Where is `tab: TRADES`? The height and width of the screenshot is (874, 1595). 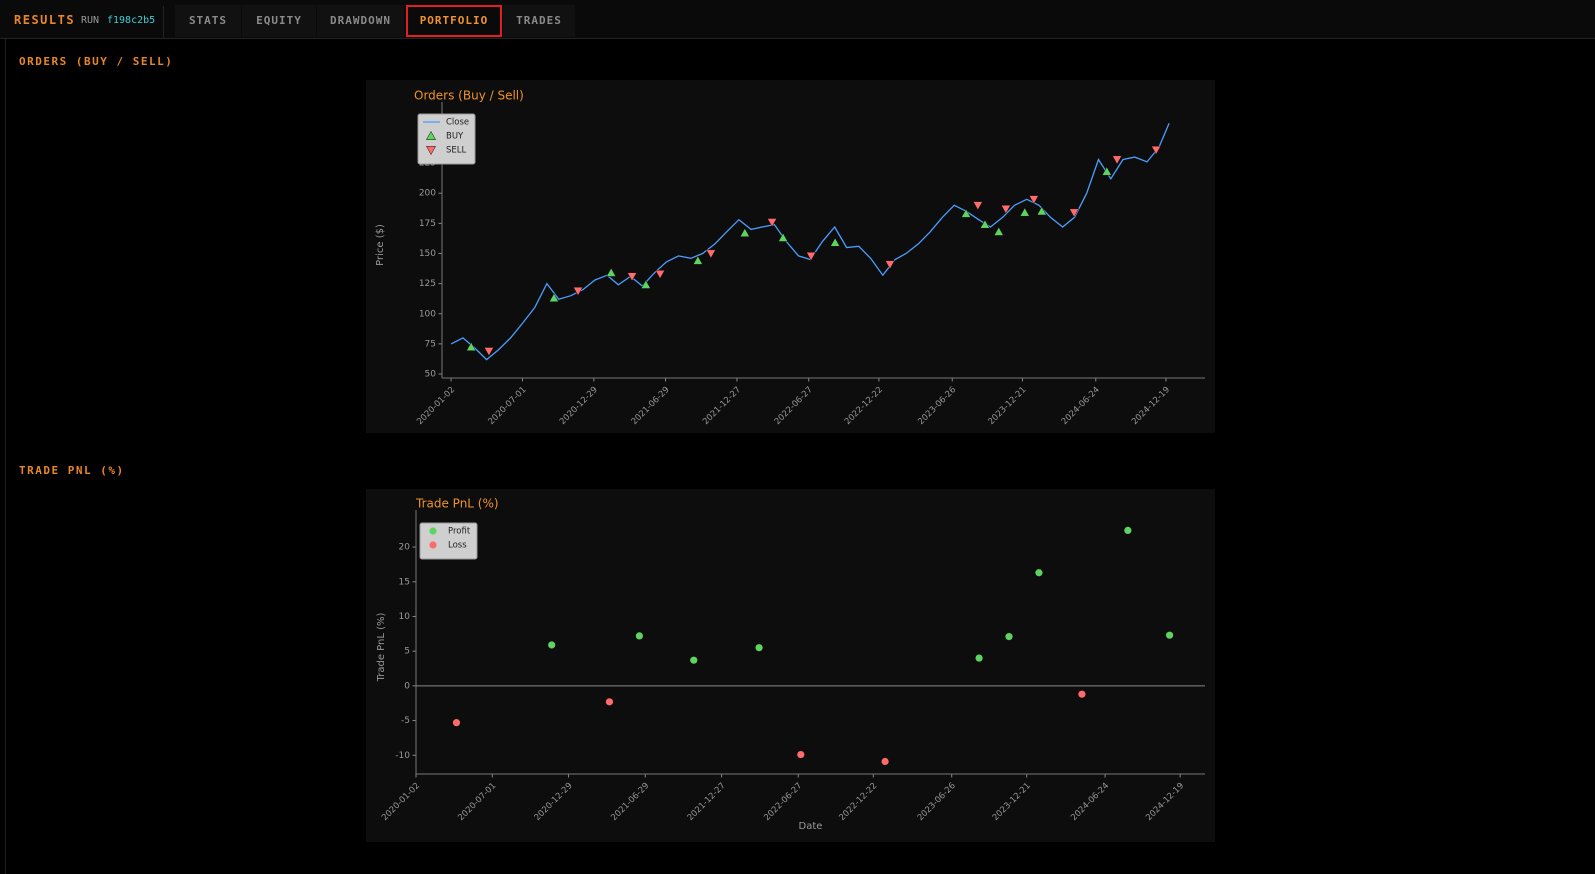 tab: TRADES is located at coordinates (539, 21).